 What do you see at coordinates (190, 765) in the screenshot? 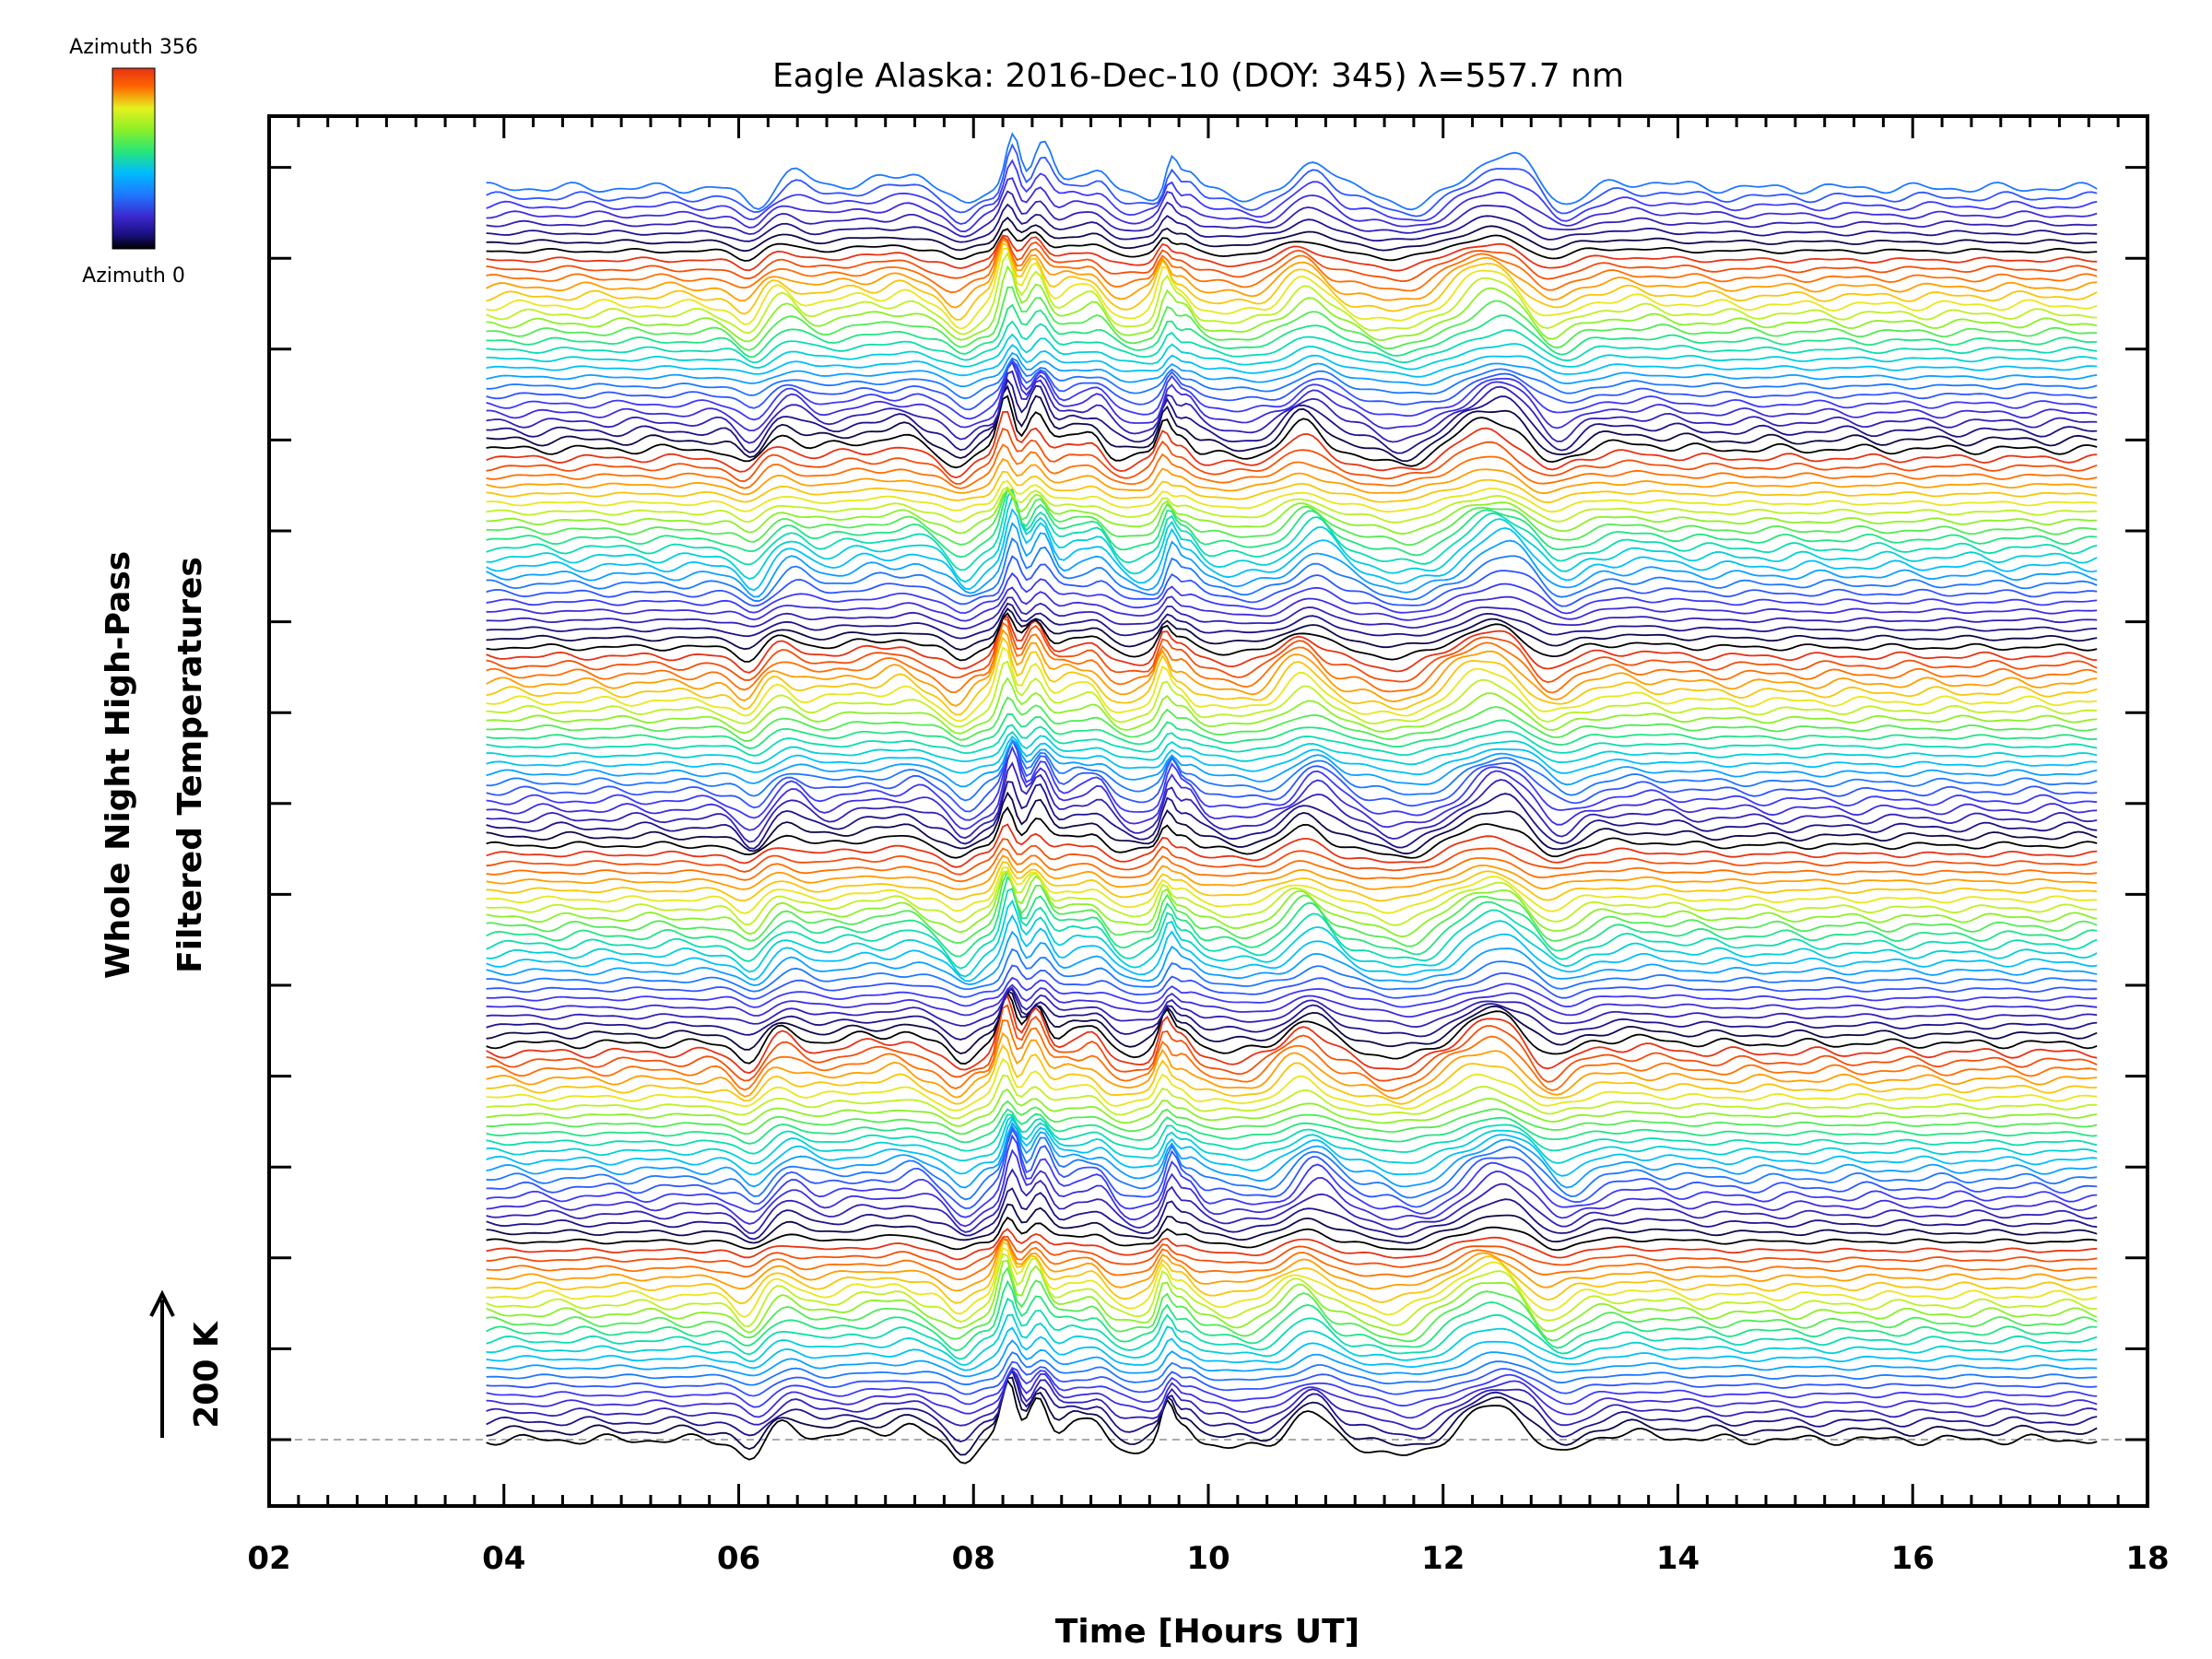
I see `y-axis-label-line2: Filtered Temperatures` at bounding box center [190, 765].